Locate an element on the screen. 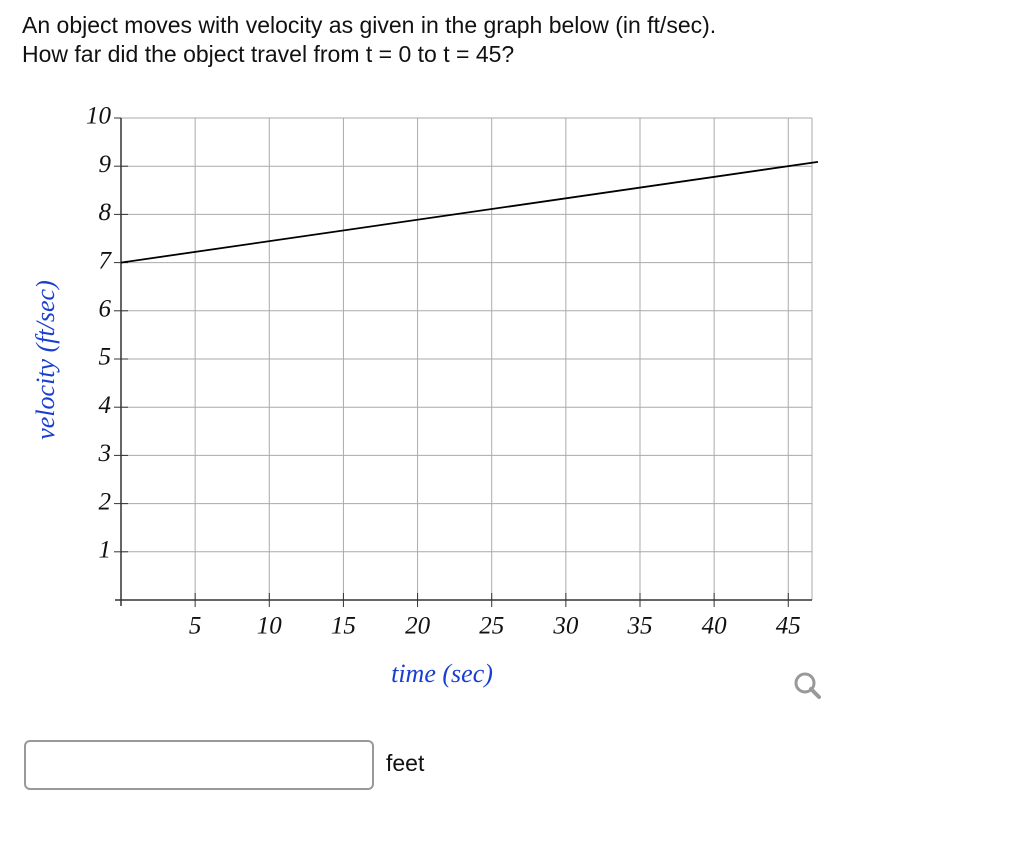 This screenshot has width=1036, height=852. y-tick-label: 6 is located at coordinates (105, 309).